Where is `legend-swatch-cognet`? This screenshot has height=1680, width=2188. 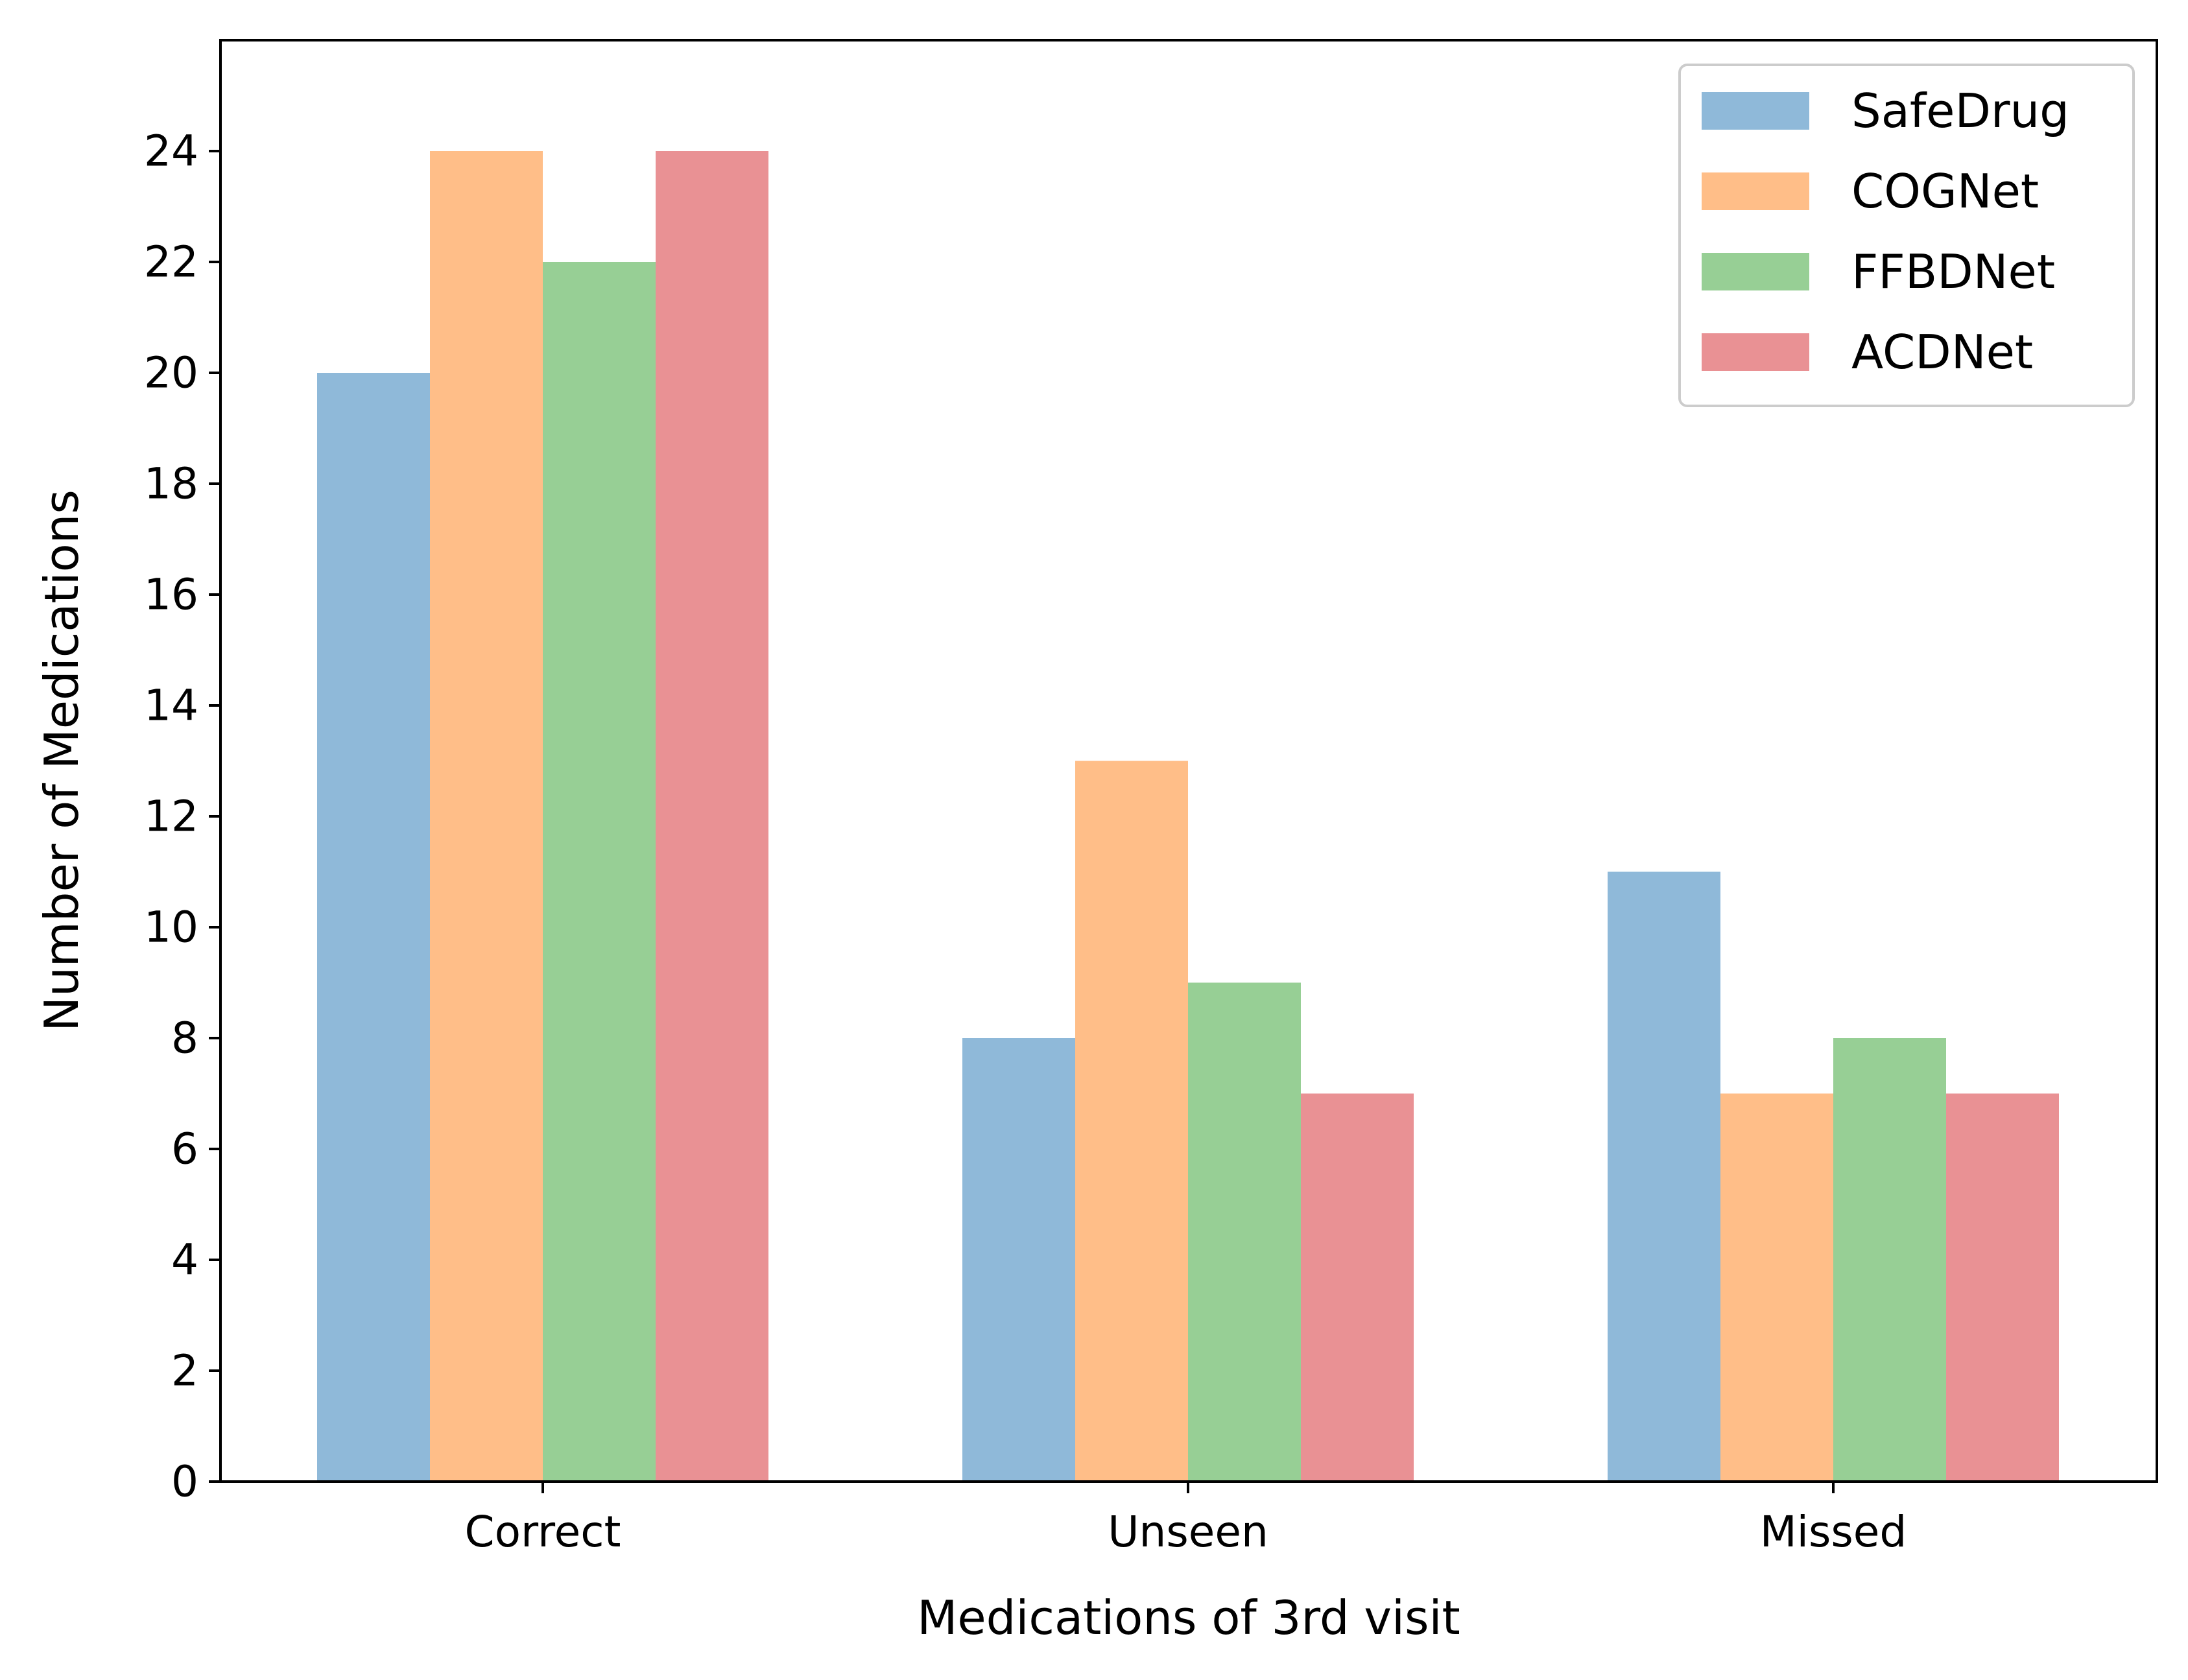
legend-swatch-cognet is located at coordinates (1756, 191).